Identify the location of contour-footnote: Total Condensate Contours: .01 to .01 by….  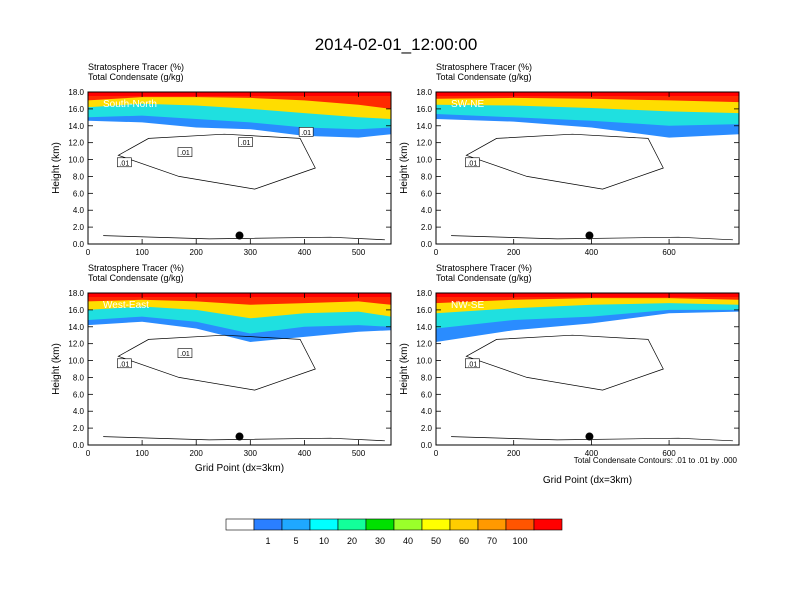
(656, 460).